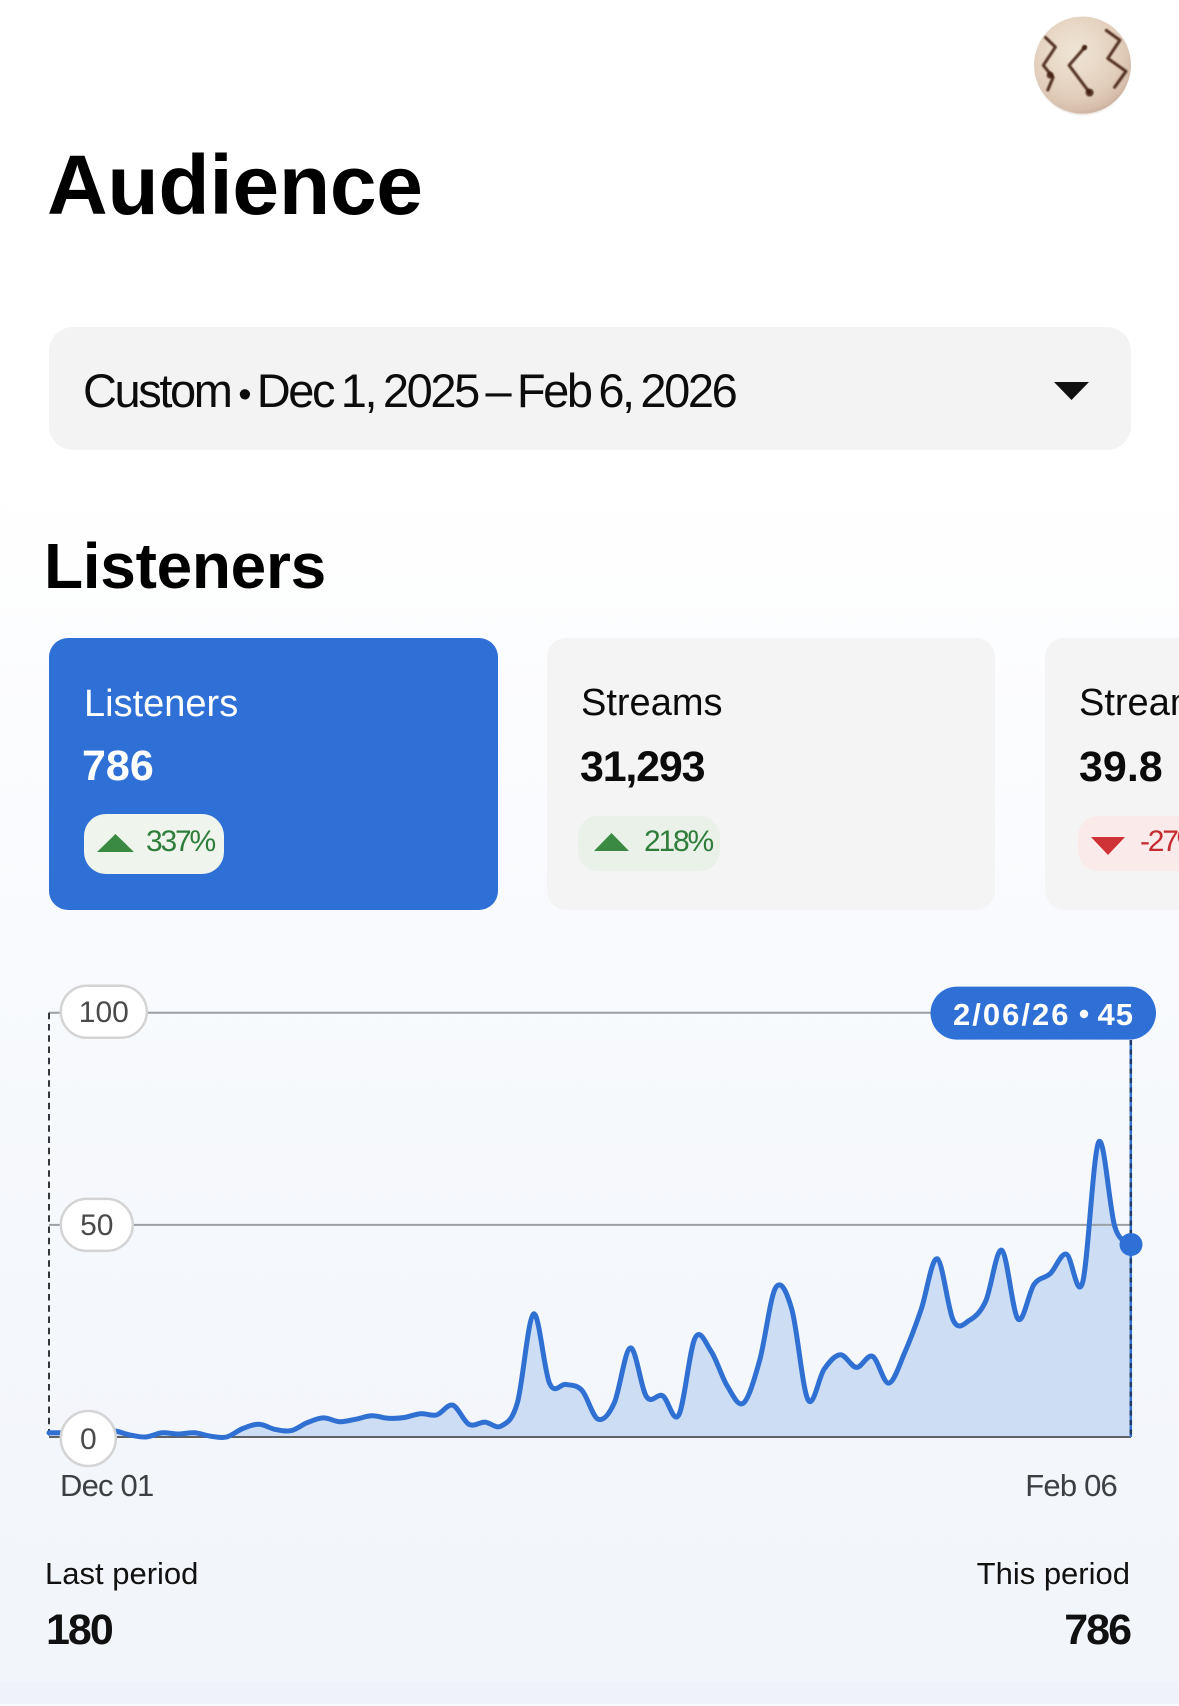 The width and height of the screenshot is (1179, 1706). What do you see at coordinates (88, 1439) in the screenshot?
I see `svg-text: 0` at bounding box center [88, 1439].